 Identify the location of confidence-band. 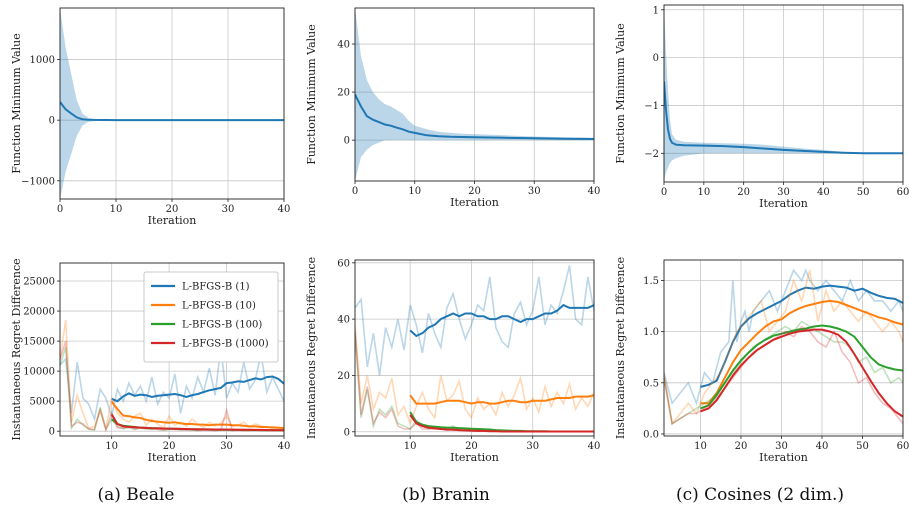
(783, 93).